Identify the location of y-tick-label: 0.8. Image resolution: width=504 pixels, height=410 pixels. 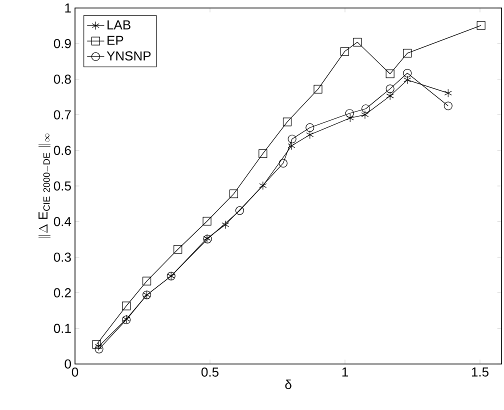
(62, 79).